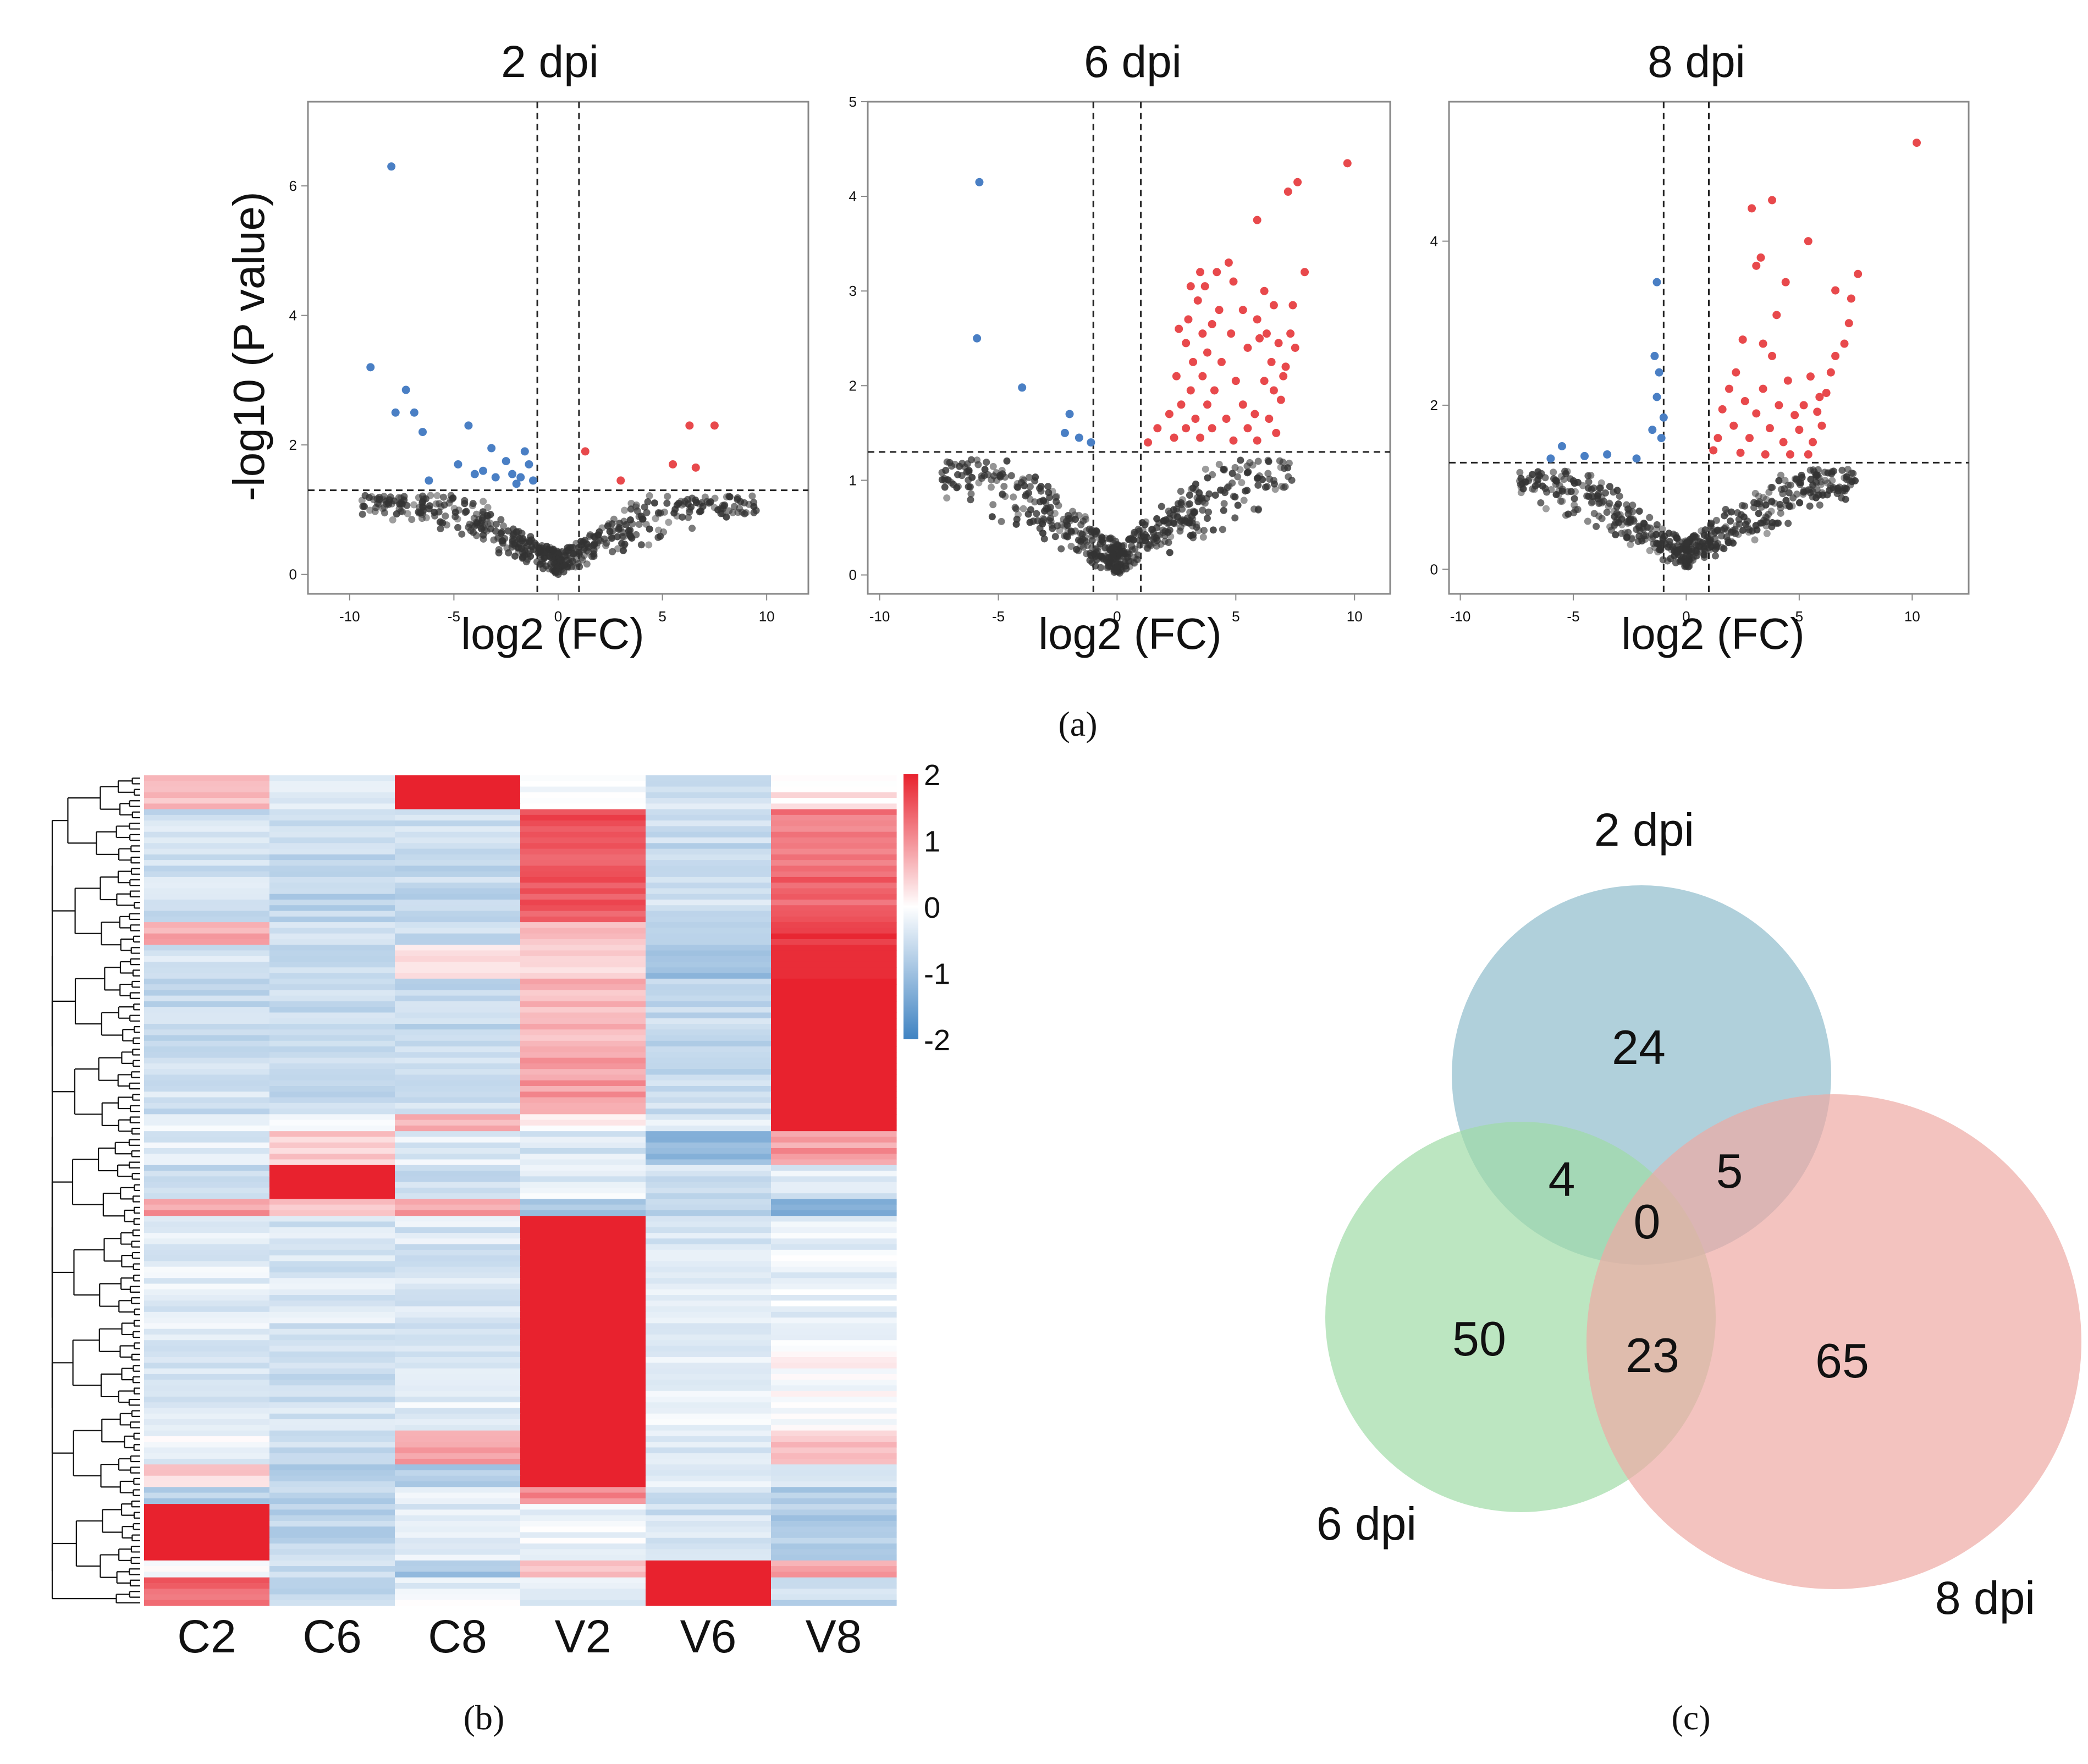 This screenshot has width=2088, height=1764. Describe the element at coordinates (853, 480) in the screenshot. I see `y-tick-label: 1` at that location.